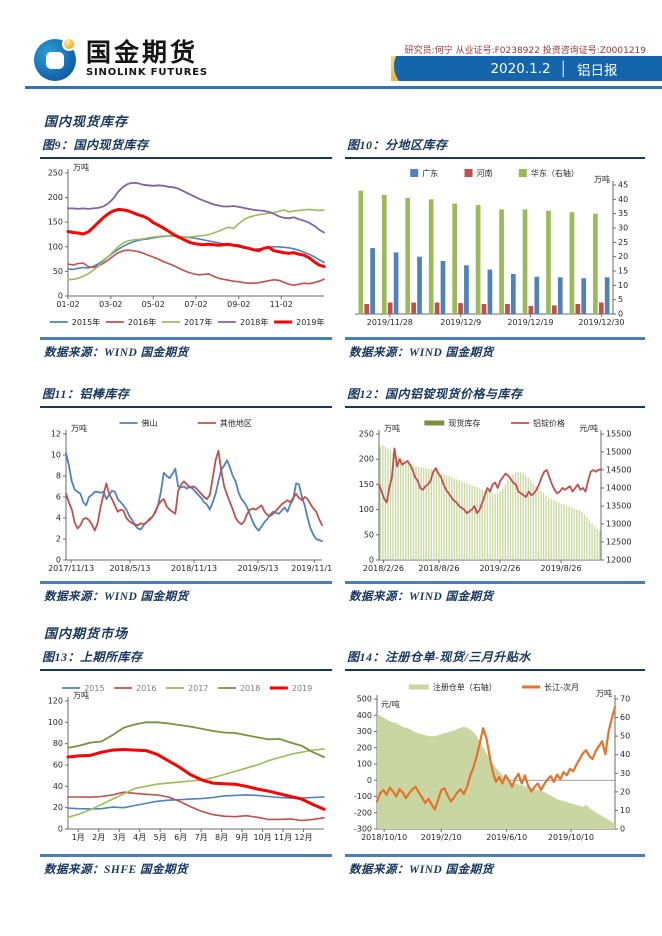 This screenshot has height=936, width=662. I want to click on svg-text: -100, so click(363, 796).